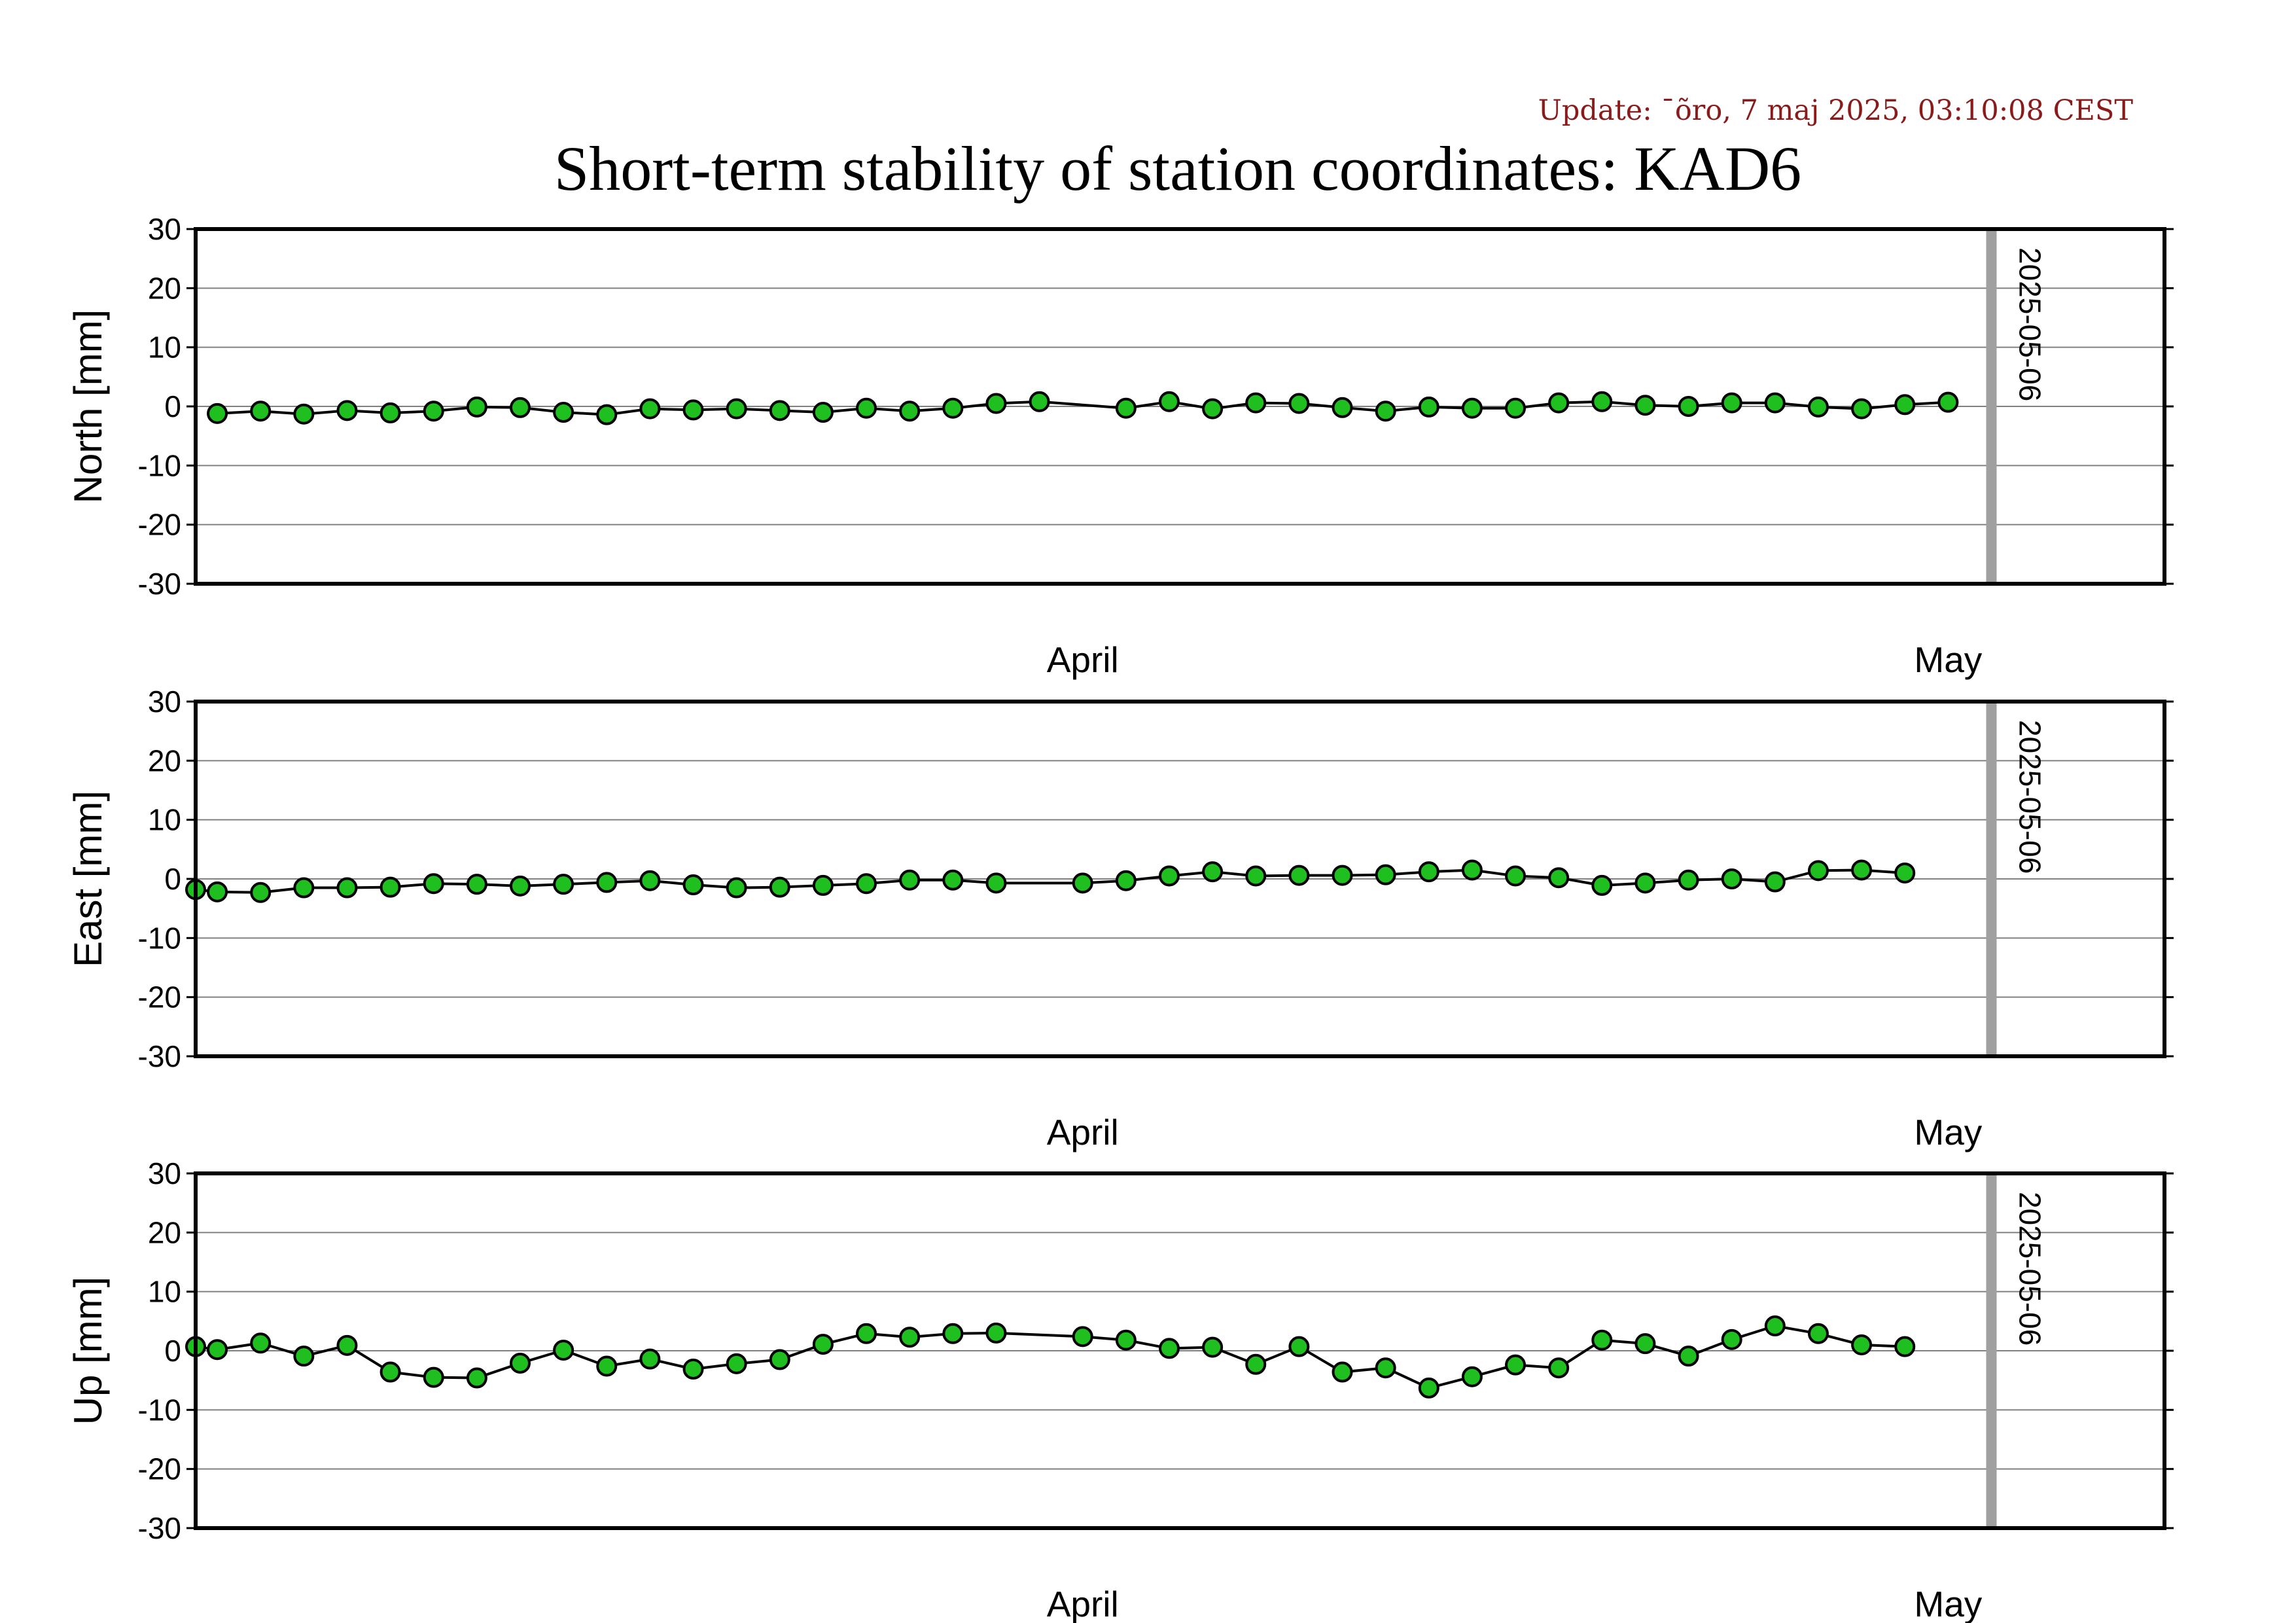 This screenshot has height=1623, width=2296. I want to click on y-tick-label: 10, so click(164, 820).